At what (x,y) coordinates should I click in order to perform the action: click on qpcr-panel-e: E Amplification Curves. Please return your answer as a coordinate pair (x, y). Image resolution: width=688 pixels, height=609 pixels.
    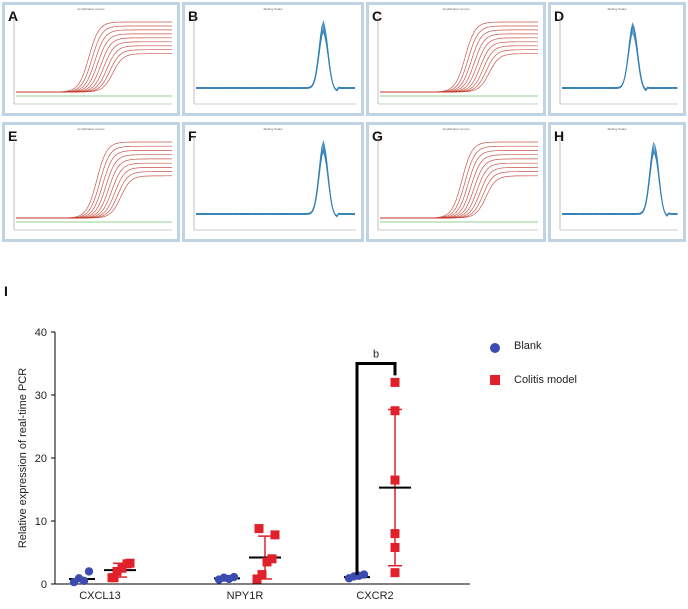
    Looking at the image, I should click on (91, 182).